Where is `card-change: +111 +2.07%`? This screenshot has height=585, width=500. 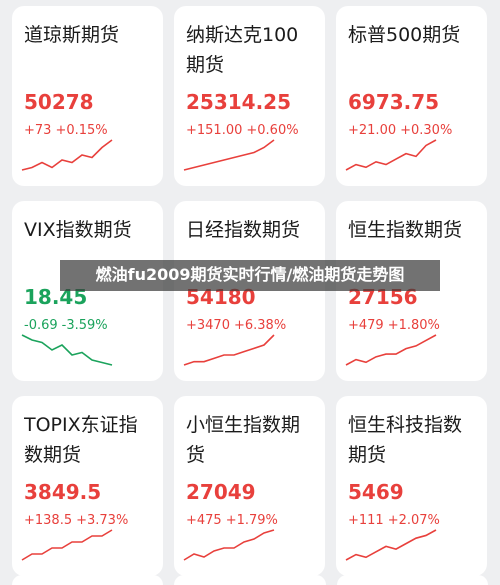
card-change: +111 +2.07% is located at coordinates (412, 521).